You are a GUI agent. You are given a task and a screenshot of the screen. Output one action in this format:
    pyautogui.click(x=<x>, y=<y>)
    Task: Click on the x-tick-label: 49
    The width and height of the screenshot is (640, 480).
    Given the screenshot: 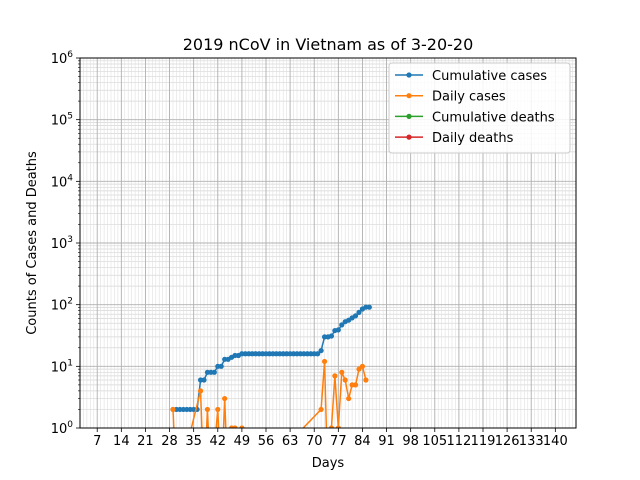 What is the action you would take?
    pyautogui.click(x=242, y=441)
    